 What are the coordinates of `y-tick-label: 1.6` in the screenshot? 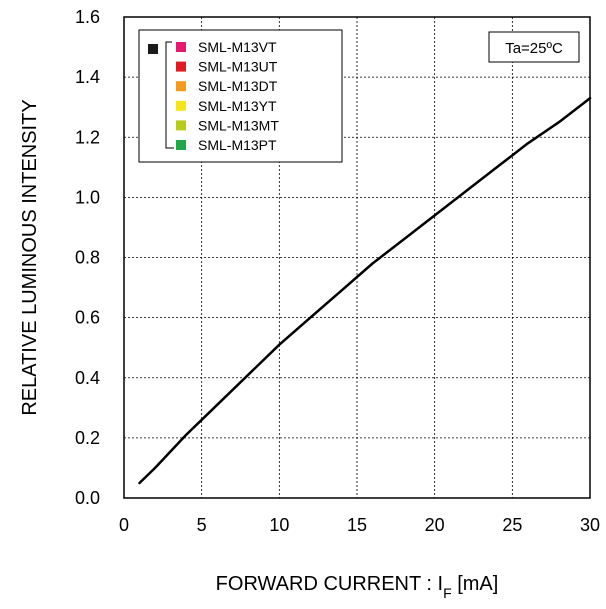 It's located at (87, 17).